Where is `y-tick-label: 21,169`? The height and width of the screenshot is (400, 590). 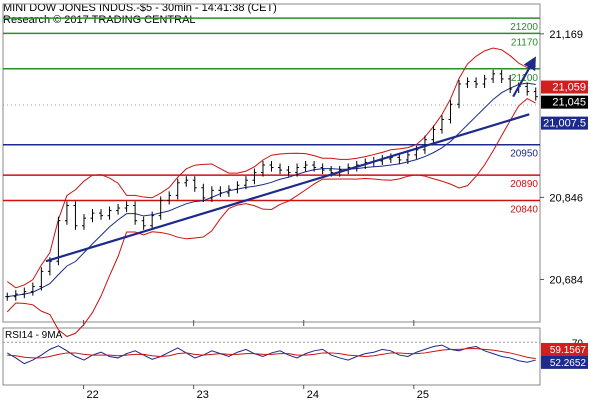 y-tick-label: 21,169 is located at coordinates (566, 35).